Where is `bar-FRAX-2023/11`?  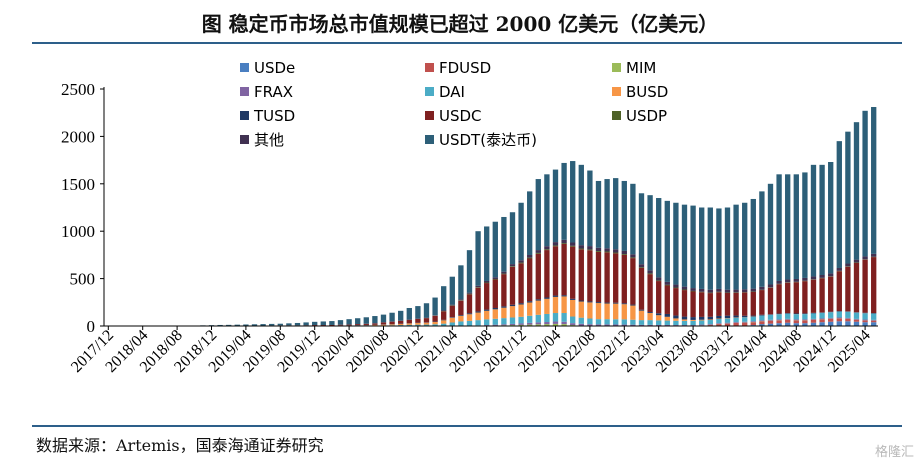 bar-FRAX-2023/11 is located at coordinates (719, 323).